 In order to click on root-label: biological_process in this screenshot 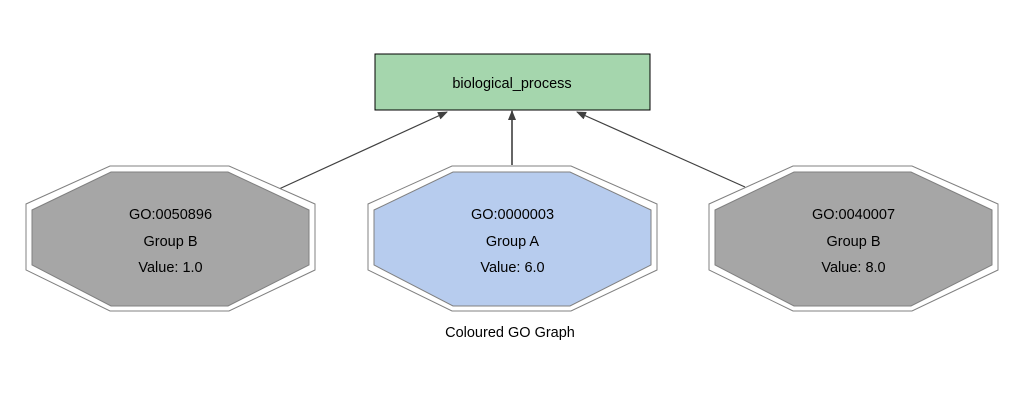, I will do `click(511, 84)`.